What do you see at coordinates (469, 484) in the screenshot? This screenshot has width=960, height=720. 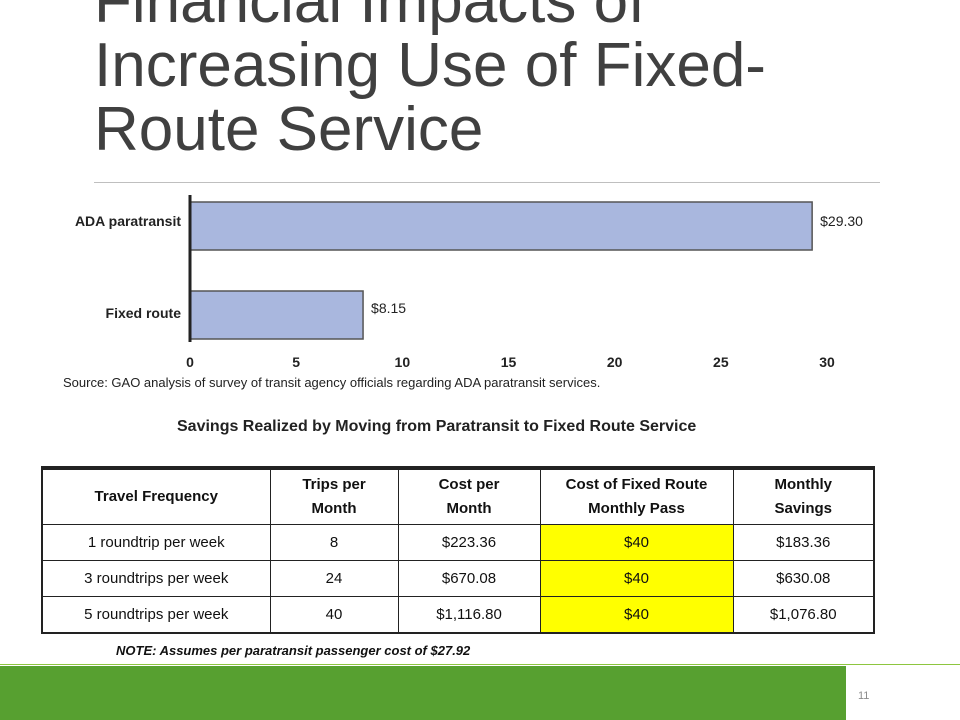 I see `header-text: Cost per` at bounding box center [469, 484].